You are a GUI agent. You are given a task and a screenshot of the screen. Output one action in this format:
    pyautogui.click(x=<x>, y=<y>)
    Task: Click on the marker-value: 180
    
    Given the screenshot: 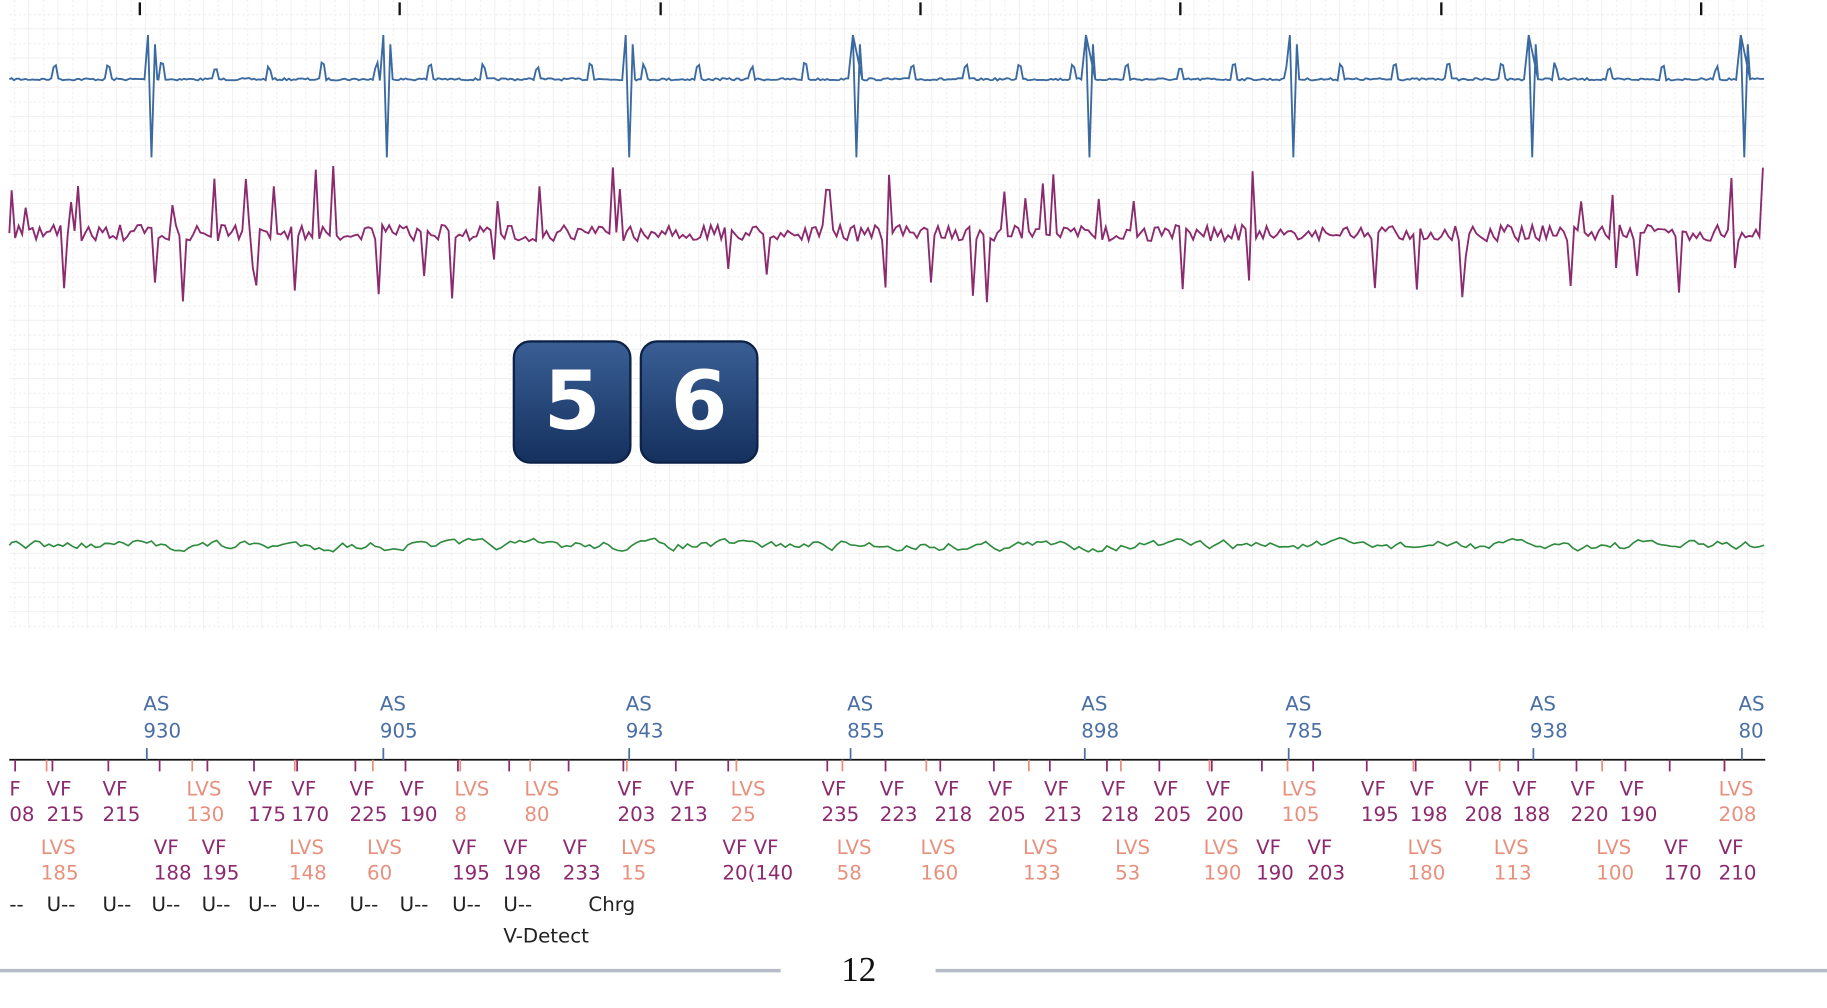 What is the action you would take?
    pyautogui.click(x=1427, y=872)
    